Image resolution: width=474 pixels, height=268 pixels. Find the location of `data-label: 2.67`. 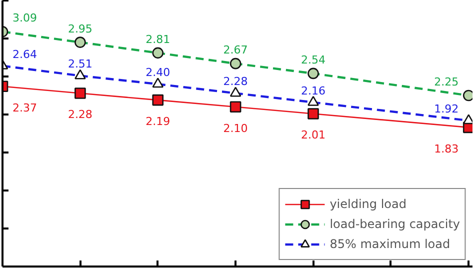

data-label: 2.67 is located at coordinates (235, 50).